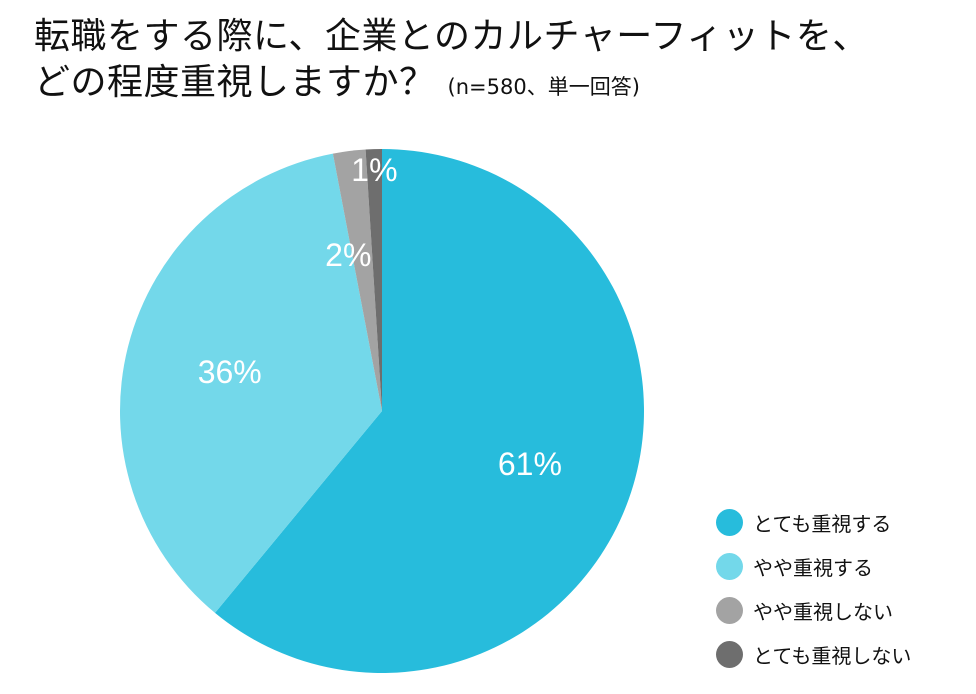 The height and width of the screenshot is (694, 976). Describe the element at coordinates (348, 255) in the screenshot. I see `slice-value-label: 2%` at that location.